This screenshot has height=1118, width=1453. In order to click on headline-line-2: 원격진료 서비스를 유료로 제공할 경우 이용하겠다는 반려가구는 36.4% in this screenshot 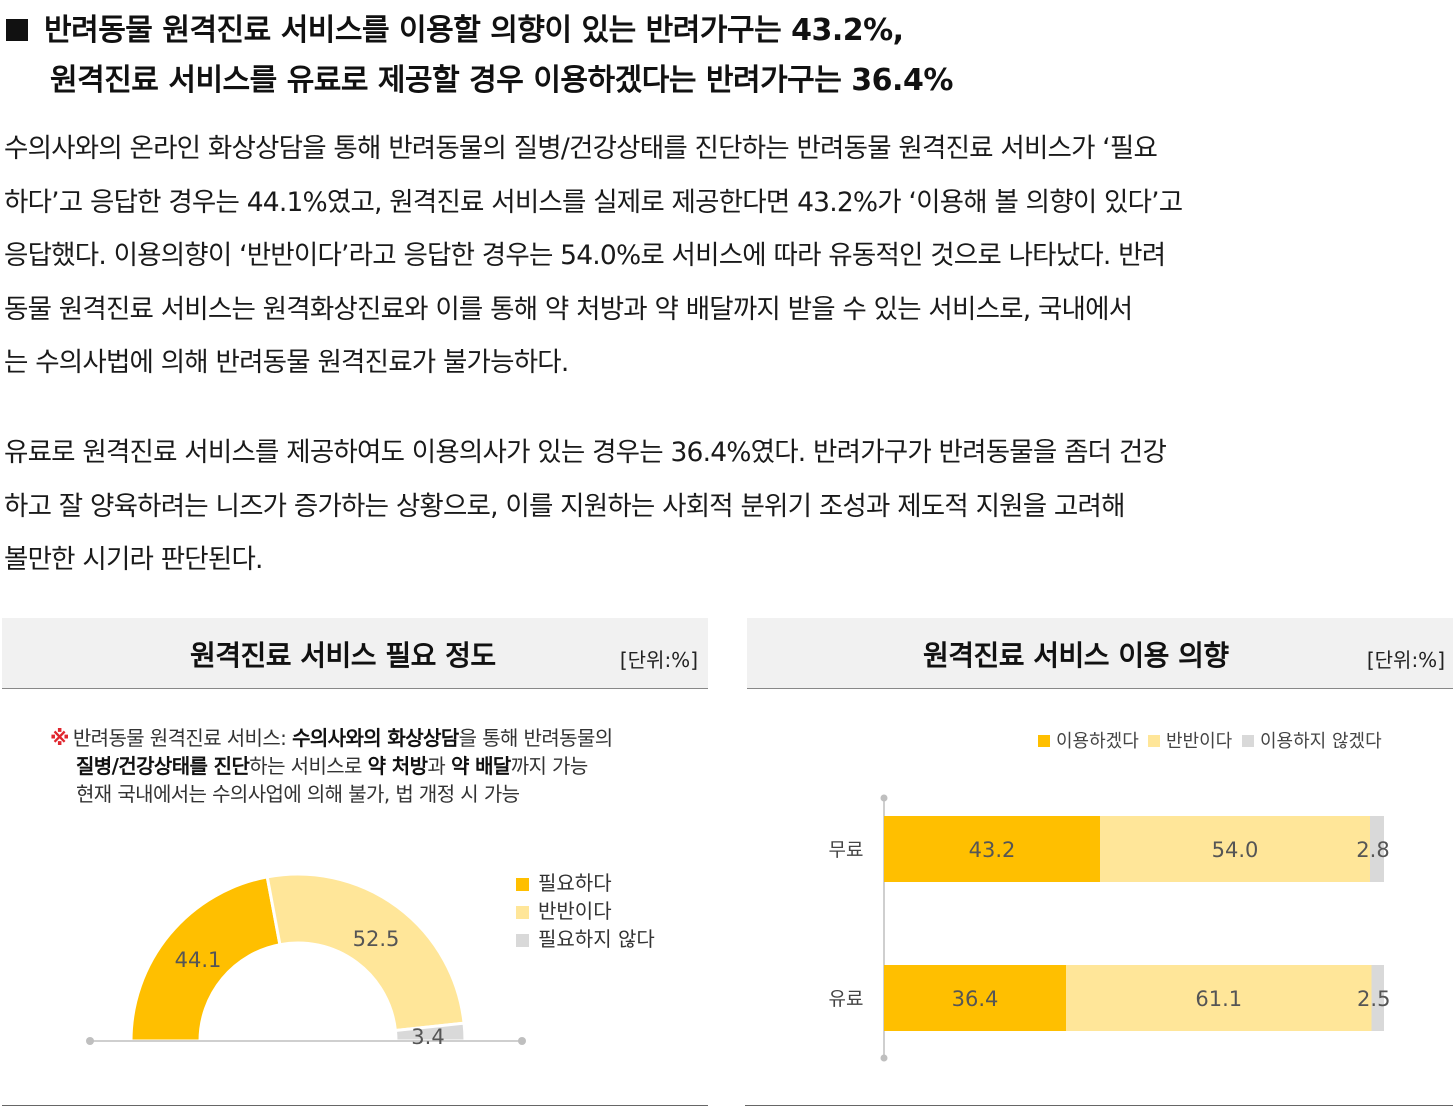, I will do `click(501, 80)`.